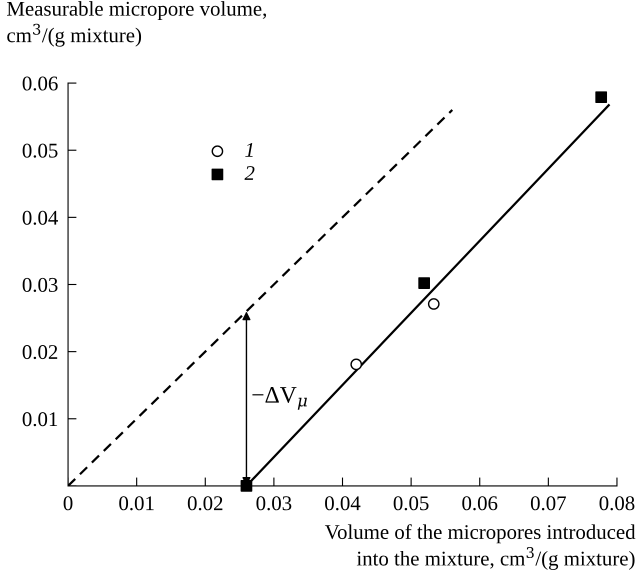 The height and width of the screenshot is (573, 642). What do you see at coordinates (136, 24) in the screenshot?
I see `y-axis-title: Measurable micropore volume, cm$^{3}$/(g mixture)` at bounding box center [136, 24].